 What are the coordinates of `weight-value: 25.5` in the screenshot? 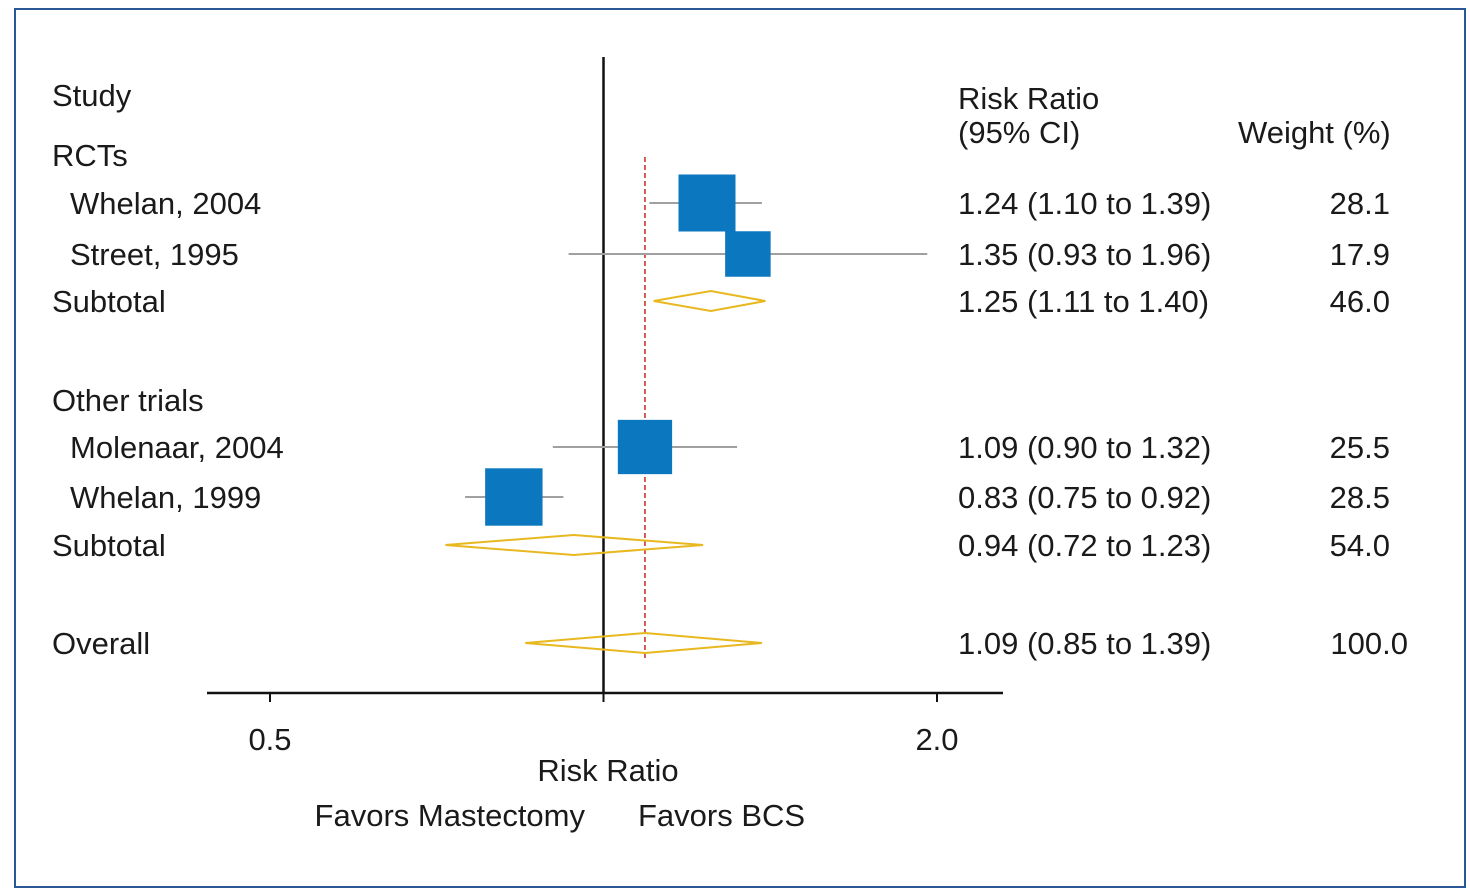 It's located at (1360, 447).